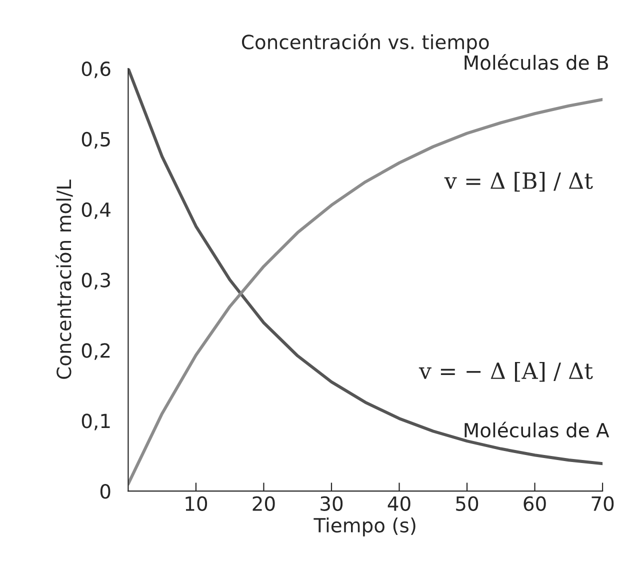 The height and width of the screenshot is (571, 641). I want to click on x-tick-label: 70, so click(603, 503).